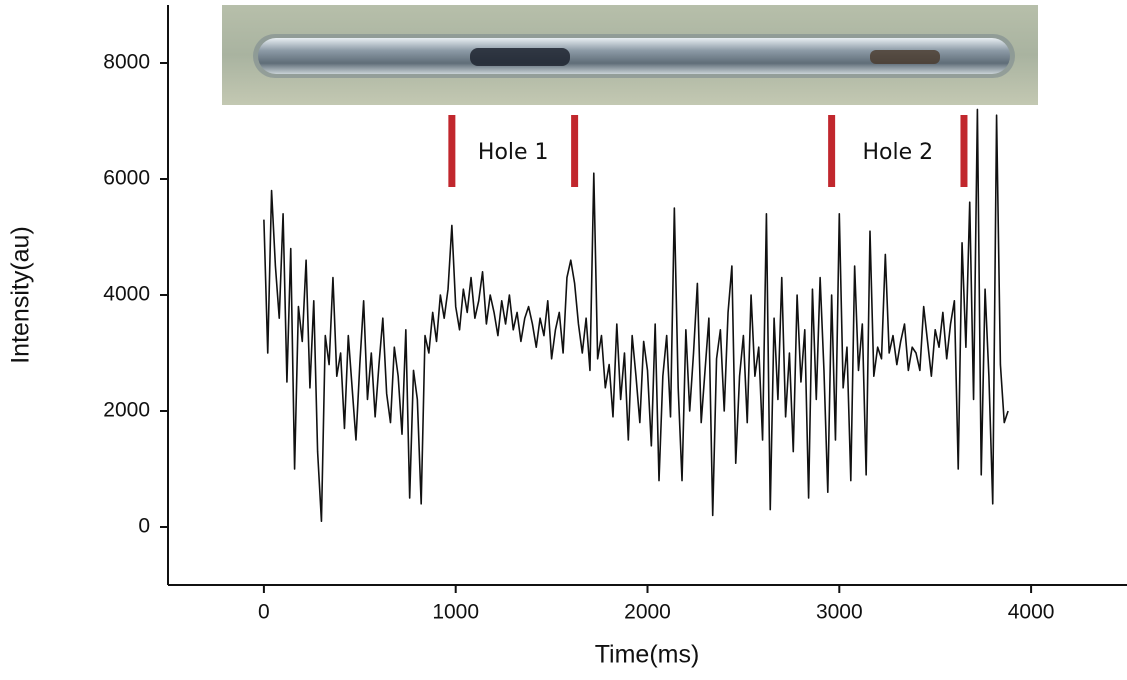 The image size is (1127, 680). What do you see at coordinates (126, 62) in the screenshot?
I see `y-tick-label: 8000` at bounding box center [126, 62].